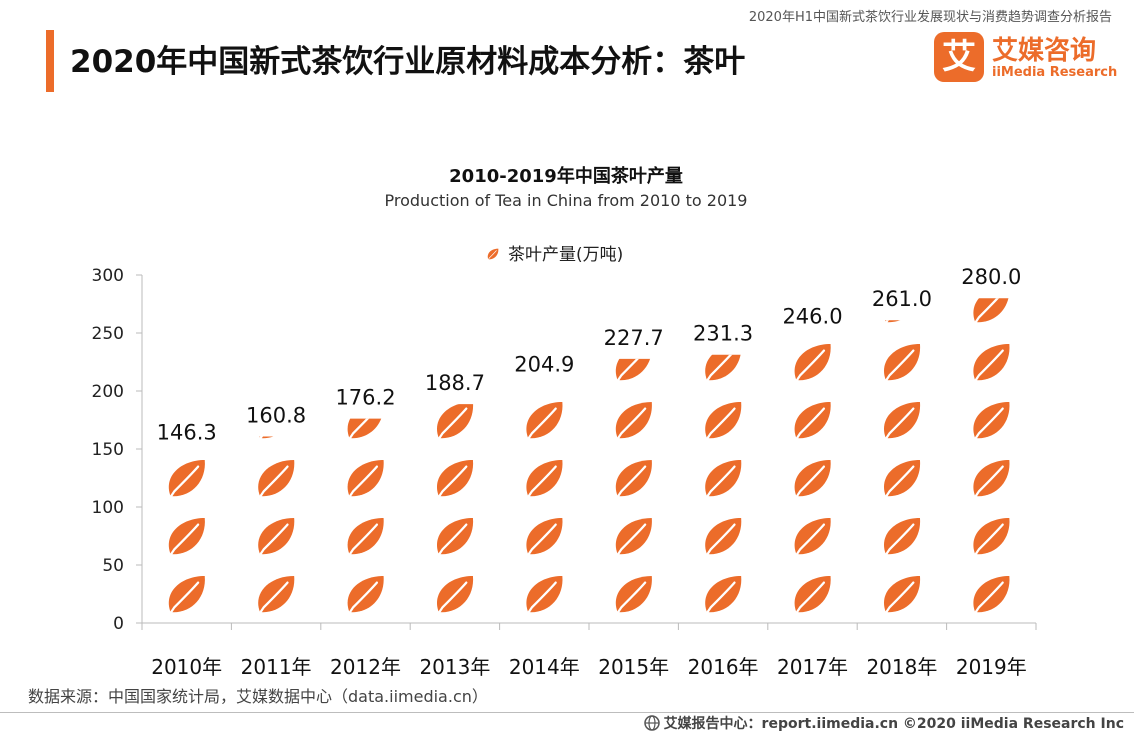 The height and width of the screenshot is (737, 1134). I want to click on value-label: 280.0, so click(991, 277).